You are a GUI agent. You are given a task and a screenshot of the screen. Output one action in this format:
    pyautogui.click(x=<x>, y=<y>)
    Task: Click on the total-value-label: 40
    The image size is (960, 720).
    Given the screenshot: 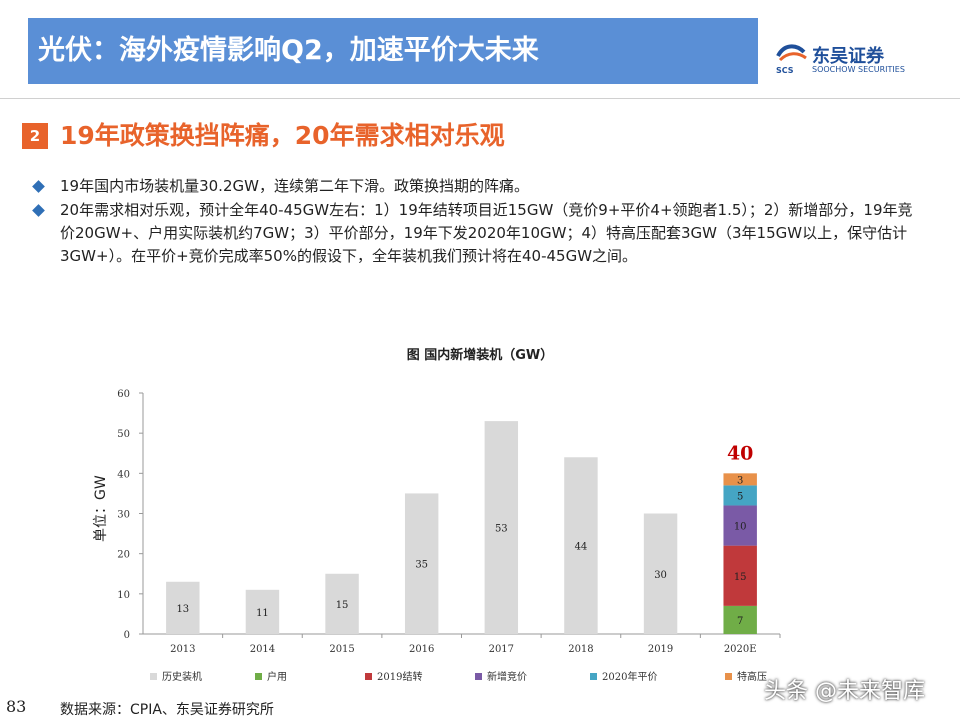 What is the action you would take?
    pyautogui.click(x=740, y=453)
    